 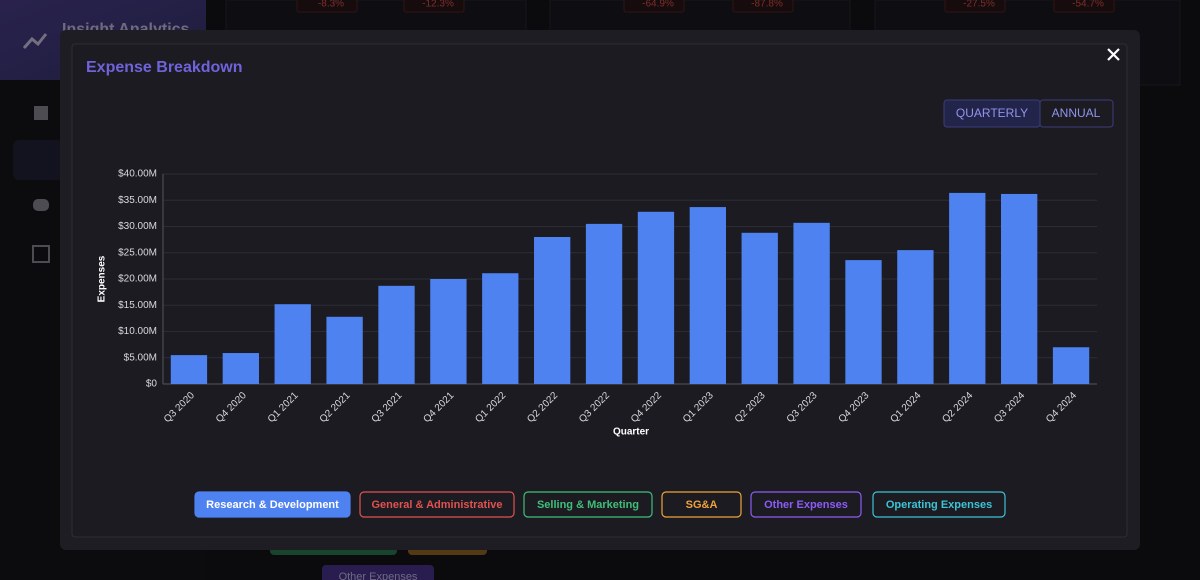 What do you see at coordinates (137, 252) in the screenshot?
I see `y-tick-label: $25.00M` at bounding box center [137, 252].